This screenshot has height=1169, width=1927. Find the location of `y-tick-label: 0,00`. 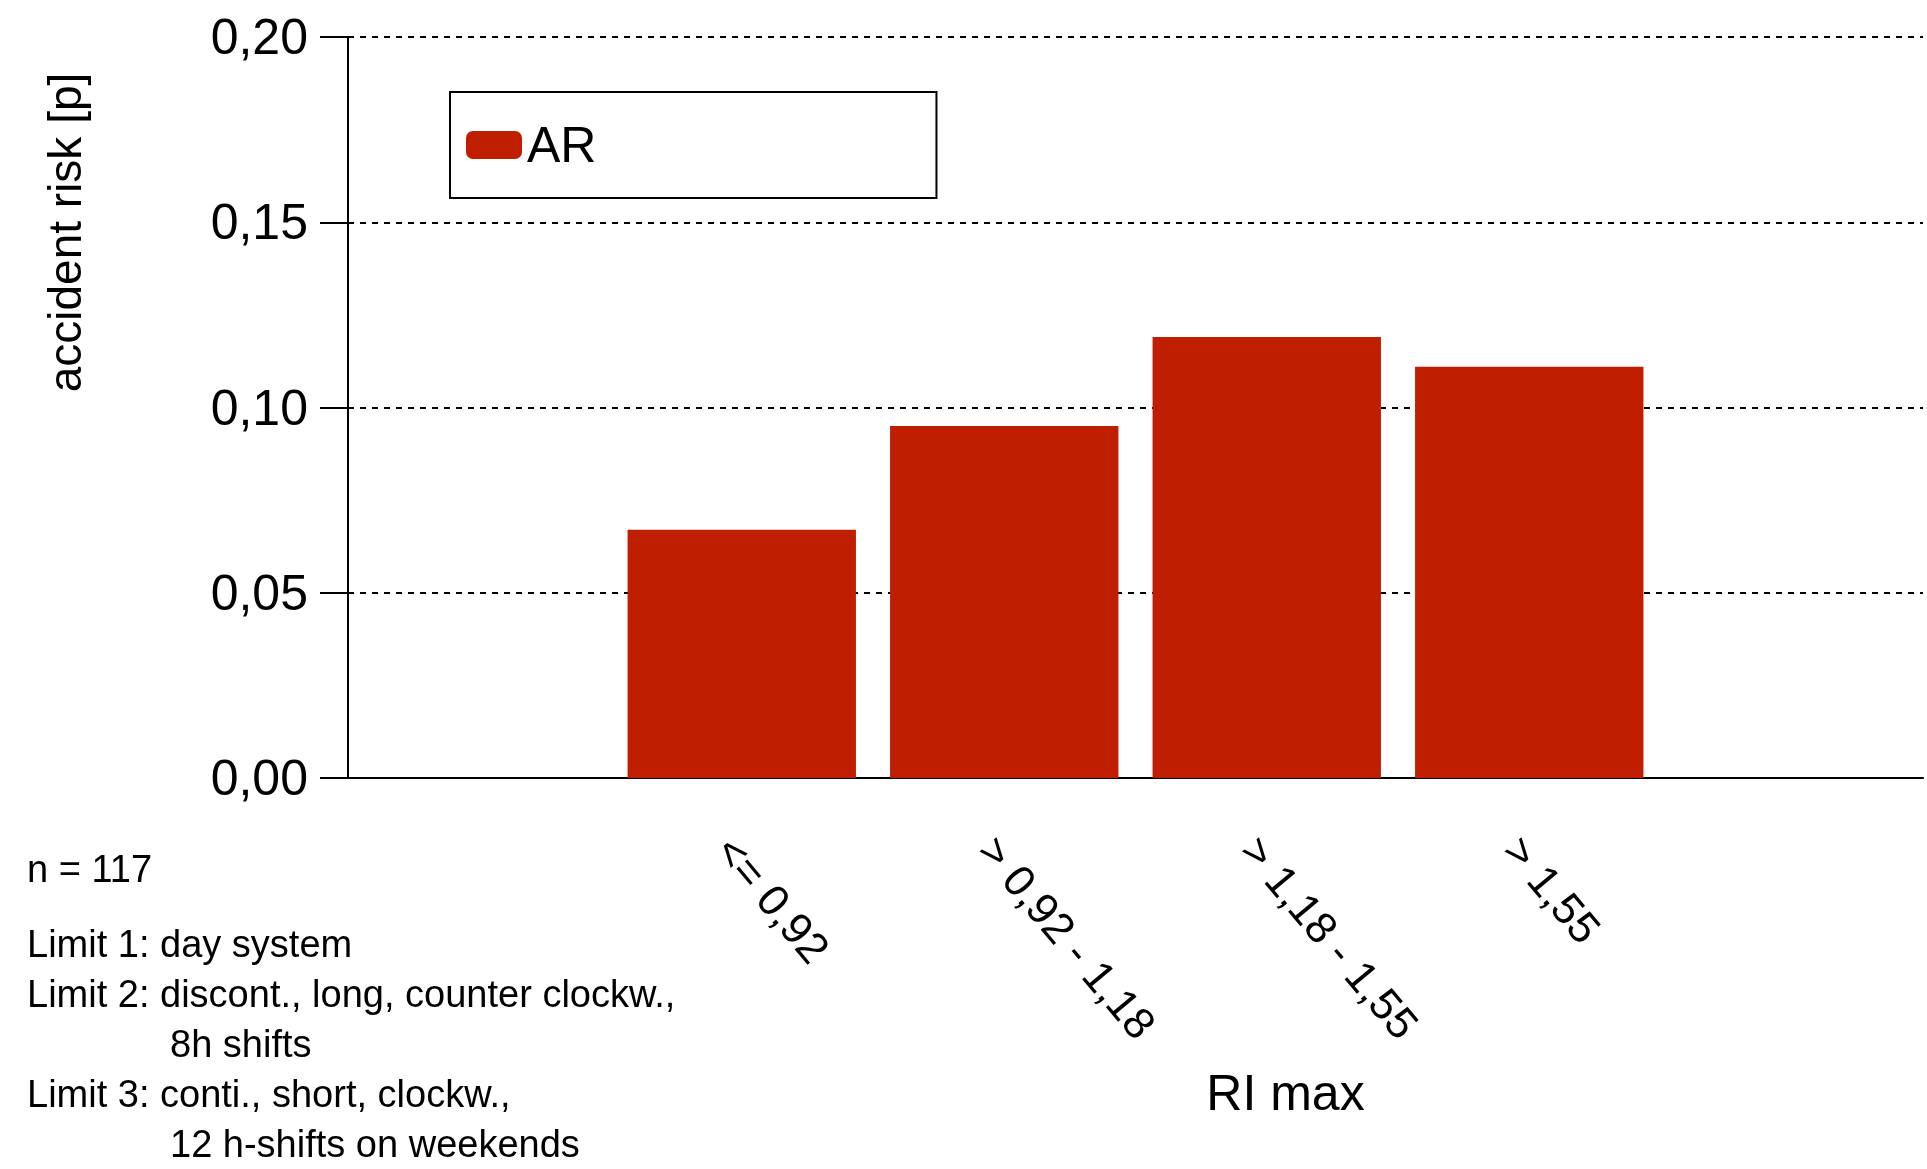

y-tick-label: 0,00 is located at coordinates (259, 778).